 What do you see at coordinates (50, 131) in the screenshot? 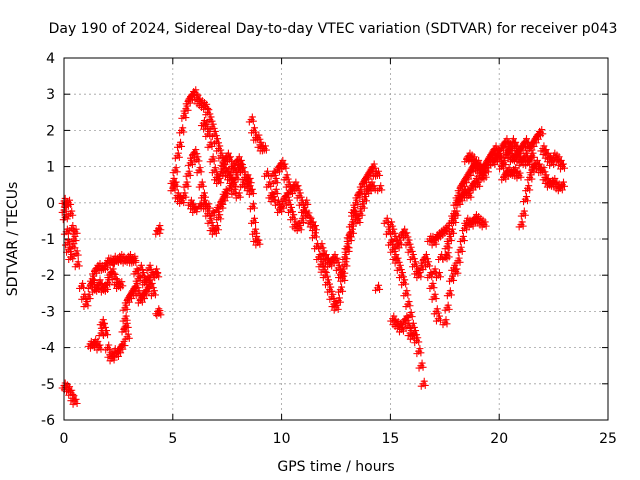
I see `y-tick-label: 2` at bounding box center [50, 131].